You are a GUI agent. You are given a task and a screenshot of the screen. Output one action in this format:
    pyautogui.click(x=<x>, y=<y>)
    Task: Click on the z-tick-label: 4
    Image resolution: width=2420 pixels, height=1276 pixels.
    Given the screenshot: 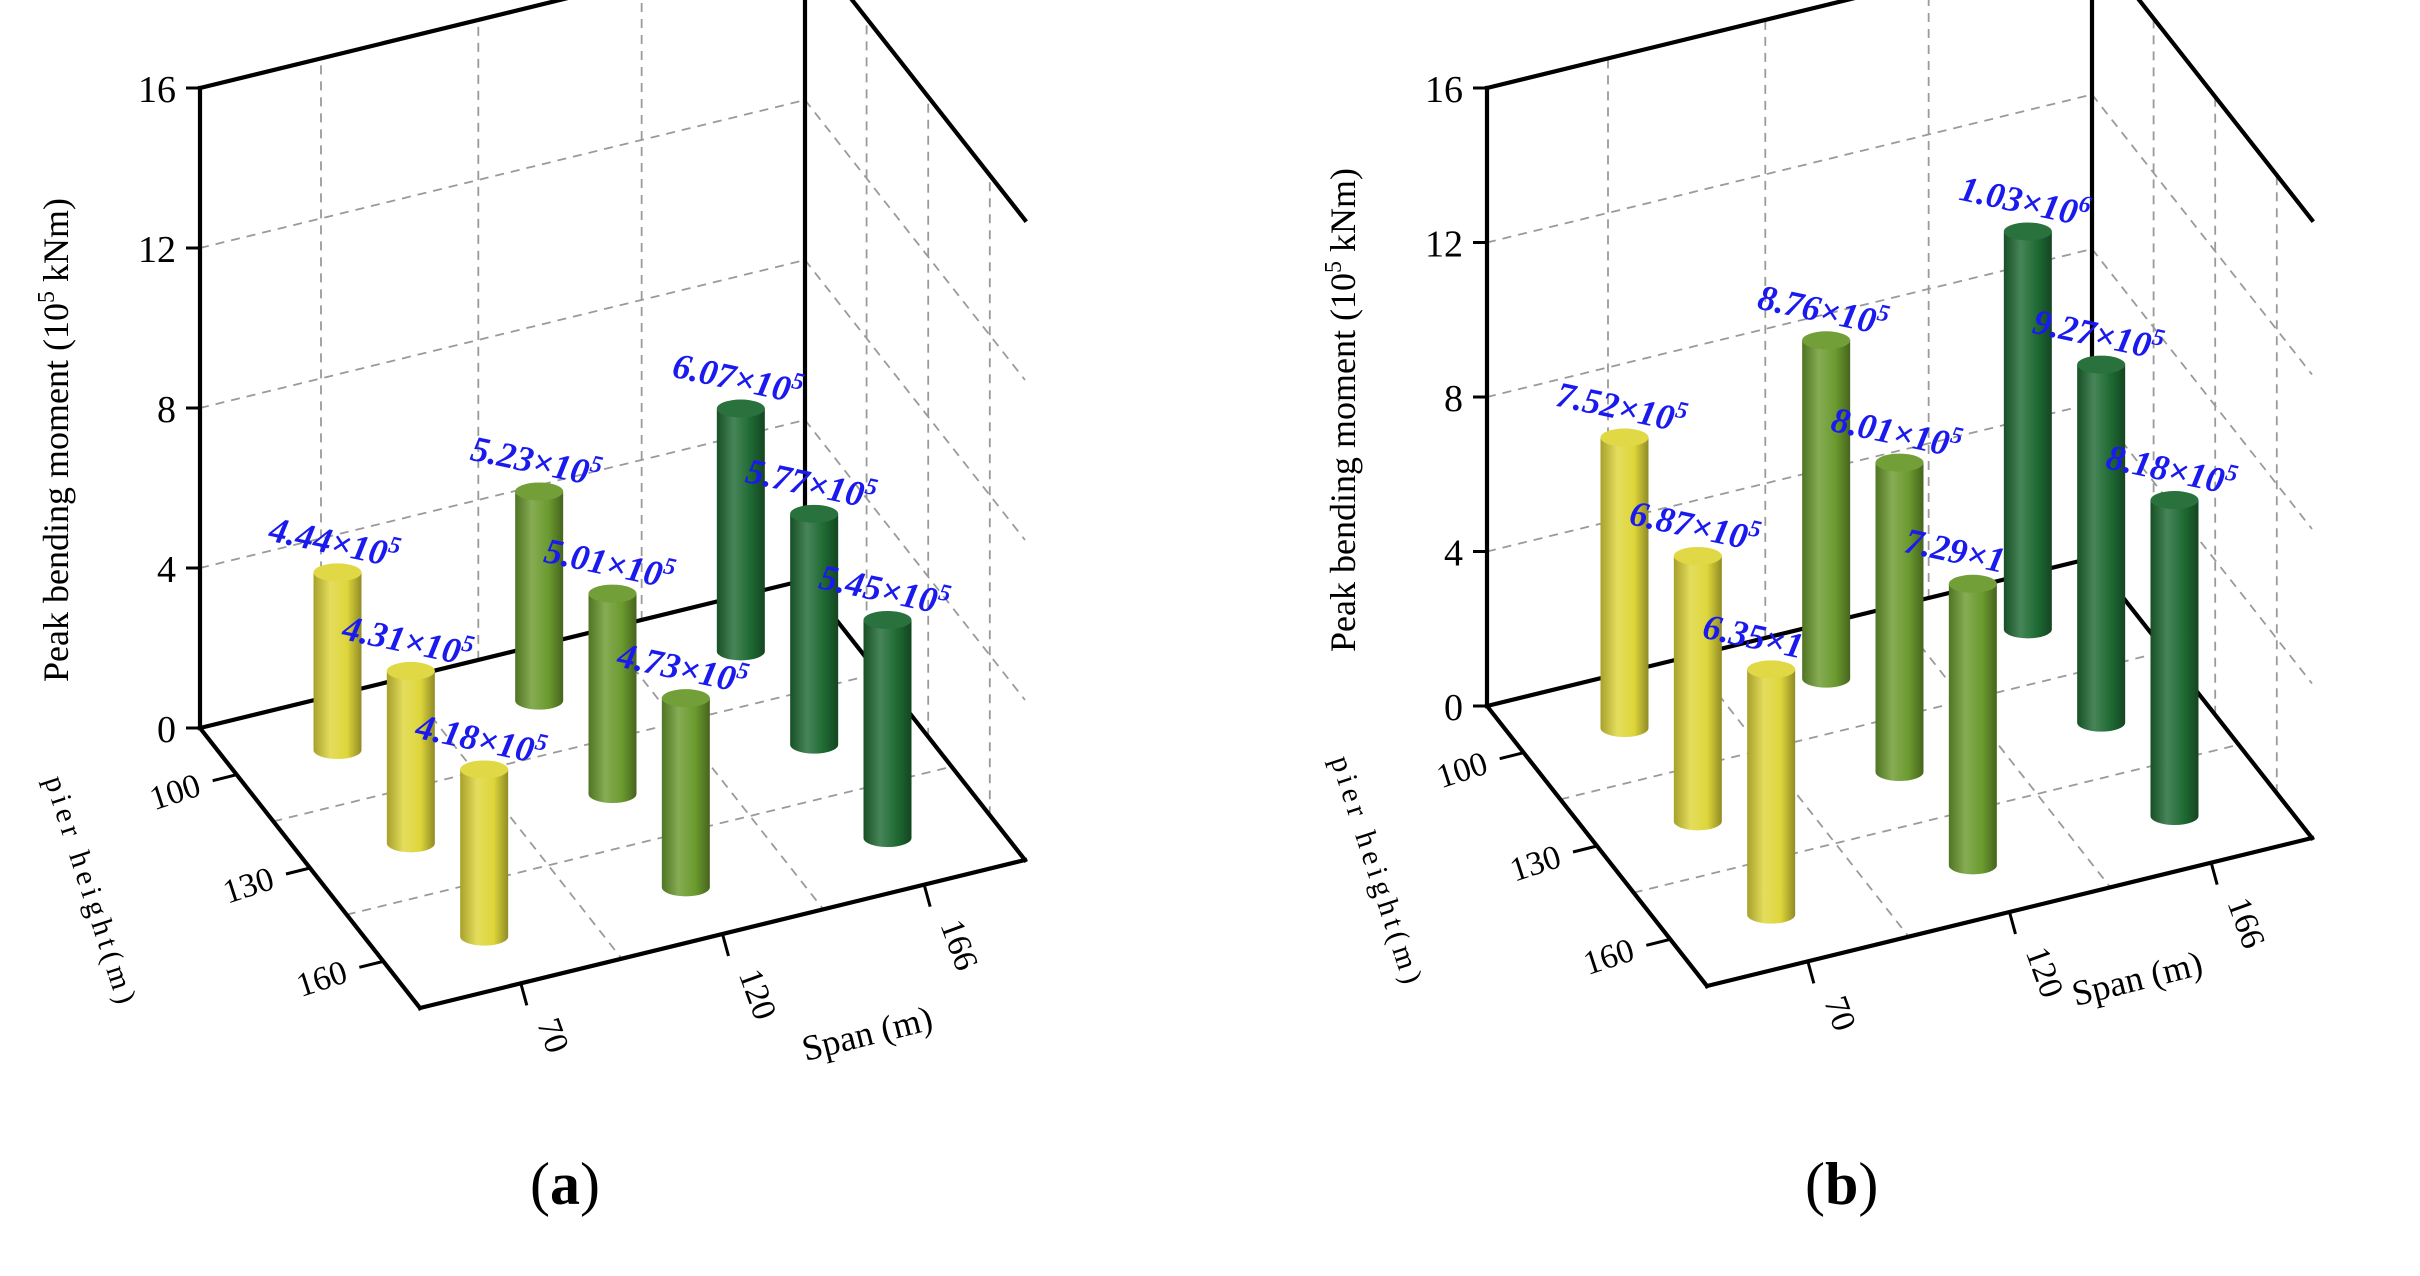 What is the action you would take?
    pyautogui.click(x=166, y=570)
    